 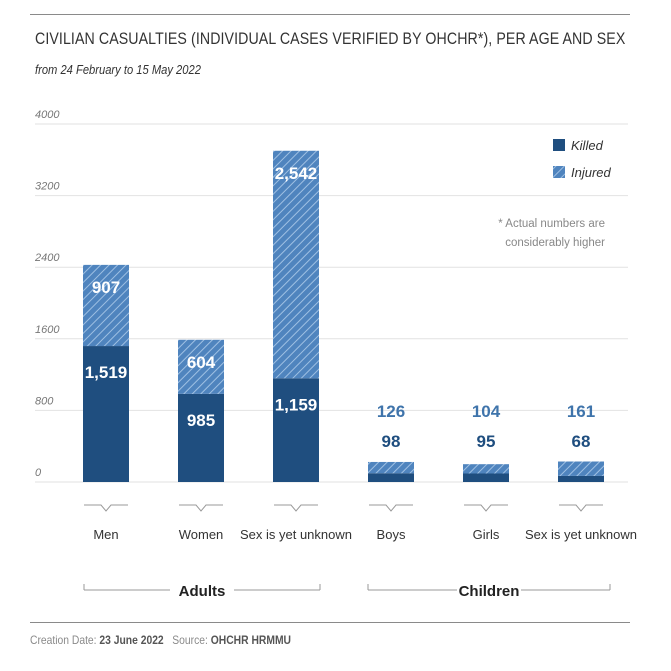 What do you see at coordinates (63, 640) in the screenshot?
I see `creation-date-label: Creation Date:` at bounding box center [63, 640].